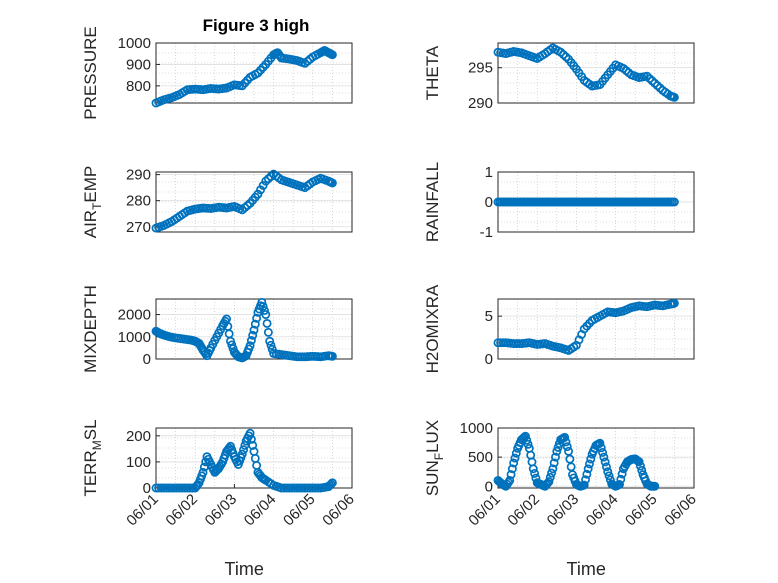  I want to click on y-tick-label: 500, so click(480, 457).